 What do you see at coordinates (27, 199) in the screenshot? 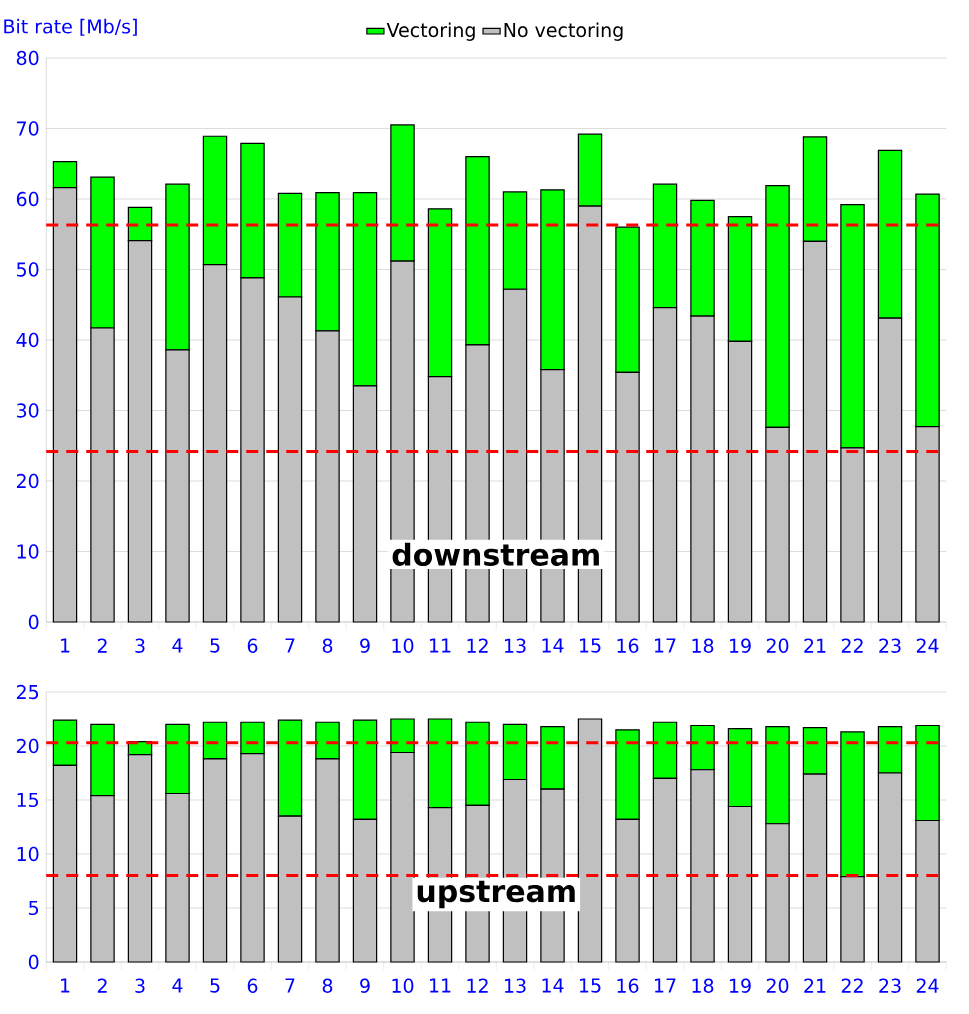
I see `y-tick-label: 60` at bounding box center [27, 199].